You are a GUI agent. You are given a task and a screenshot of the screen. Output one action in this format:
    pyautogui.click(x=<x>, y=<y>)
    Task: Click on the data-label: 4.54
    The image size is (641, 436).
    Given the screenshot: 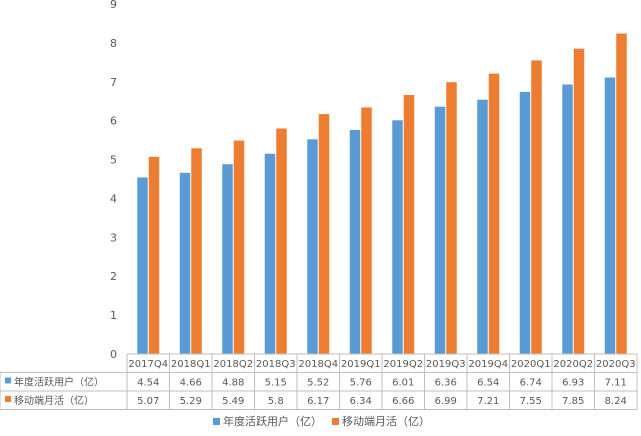 What is the action you would take?
    pyautogui.click(x=148, y=383)
    